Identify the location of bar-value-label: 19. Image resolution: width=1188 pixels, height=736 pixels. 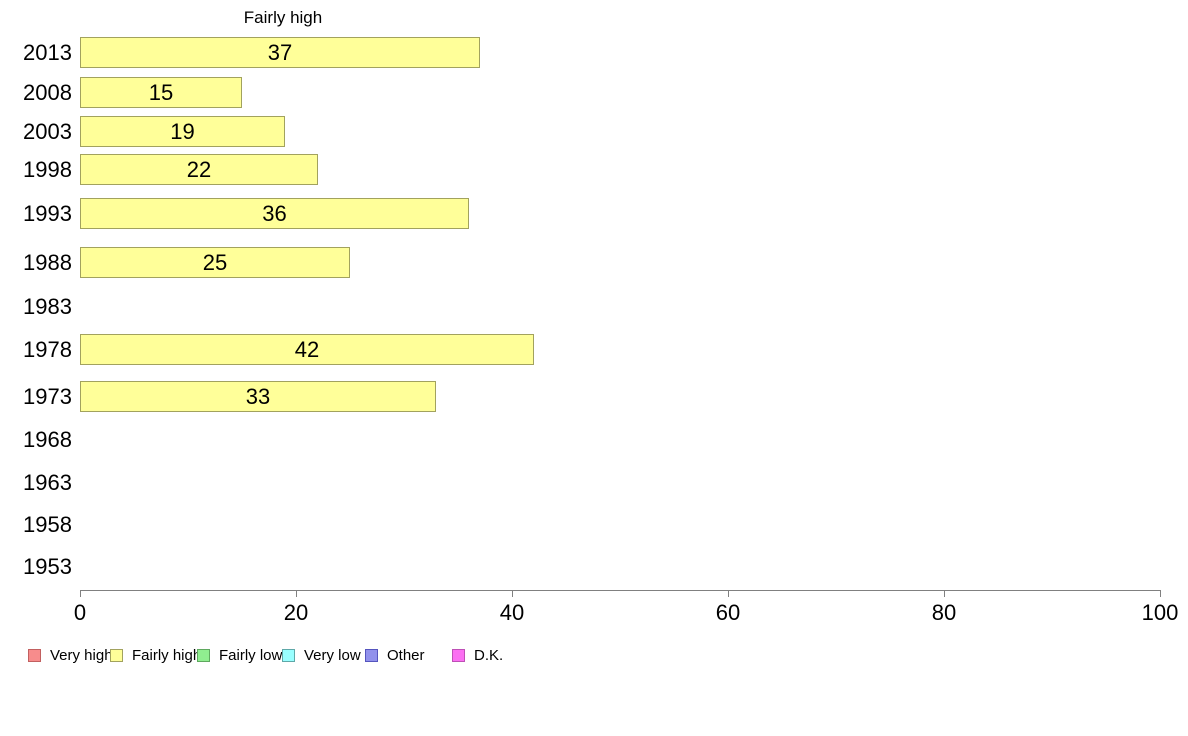
(182, 131).